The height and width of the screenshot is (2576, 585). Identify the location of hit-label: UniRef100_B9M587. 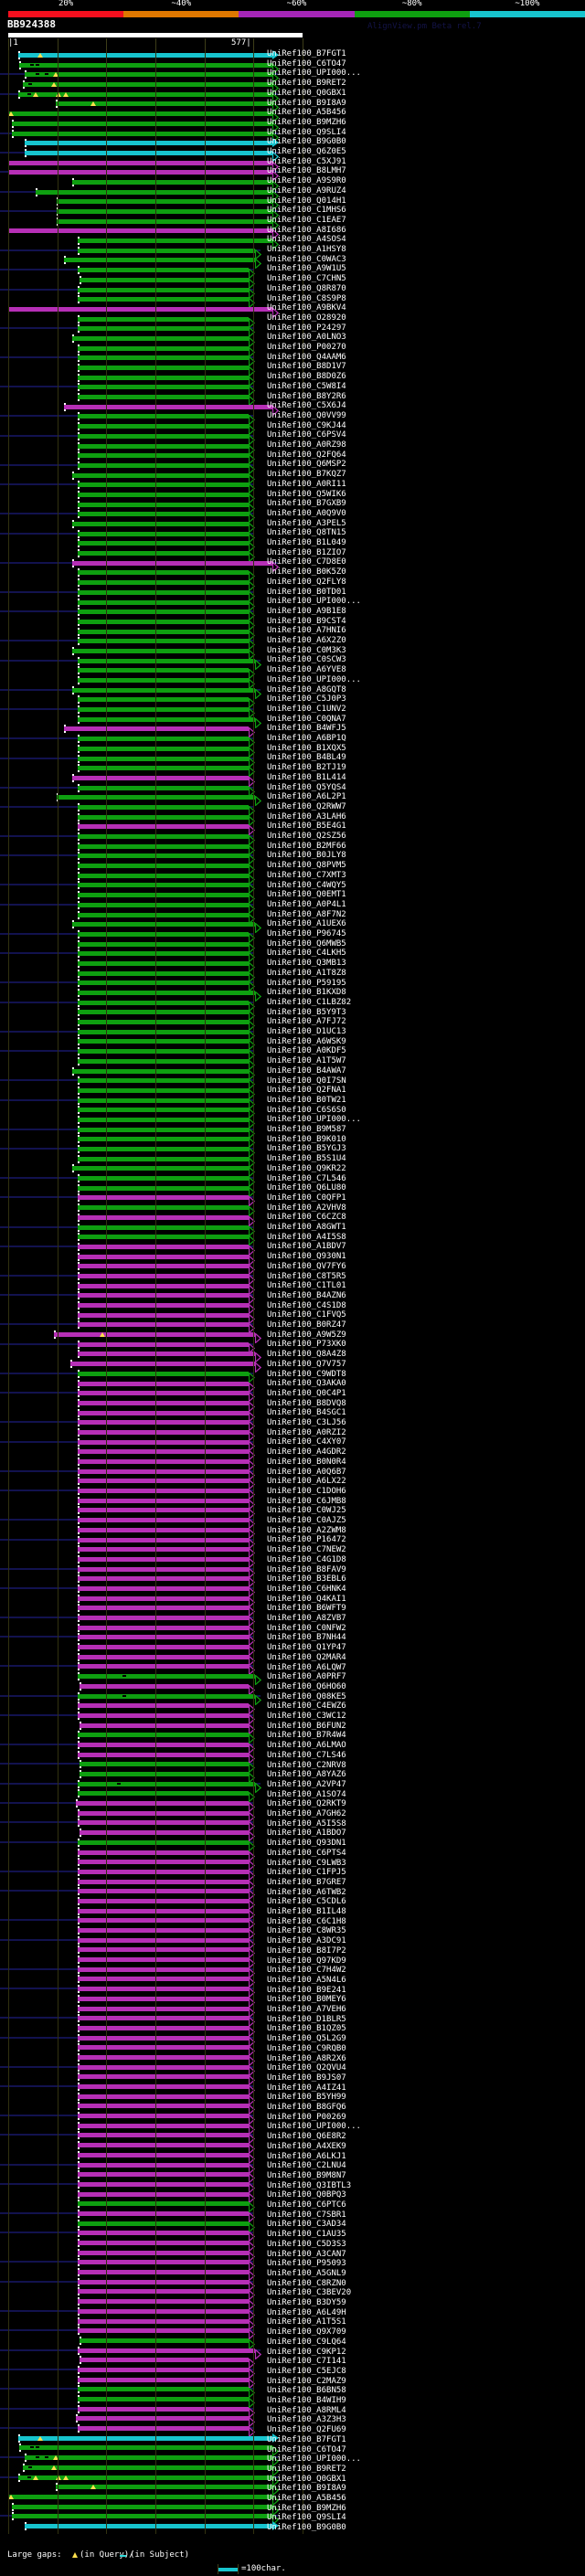
(307, 1129).